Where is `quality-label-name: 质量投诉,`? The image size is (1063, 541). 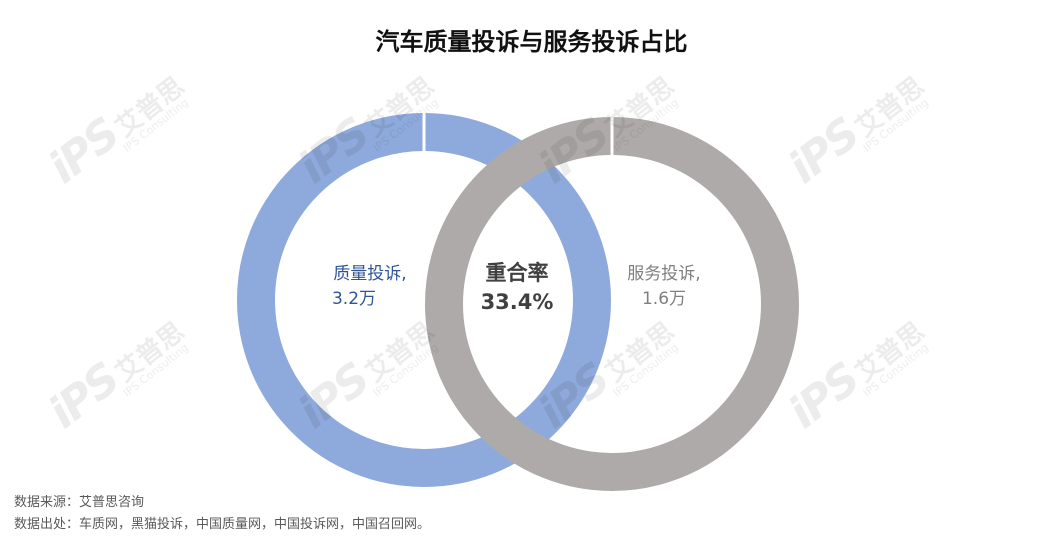 quality-label-name: 质量投诉, is located at coordinates (369, 274).